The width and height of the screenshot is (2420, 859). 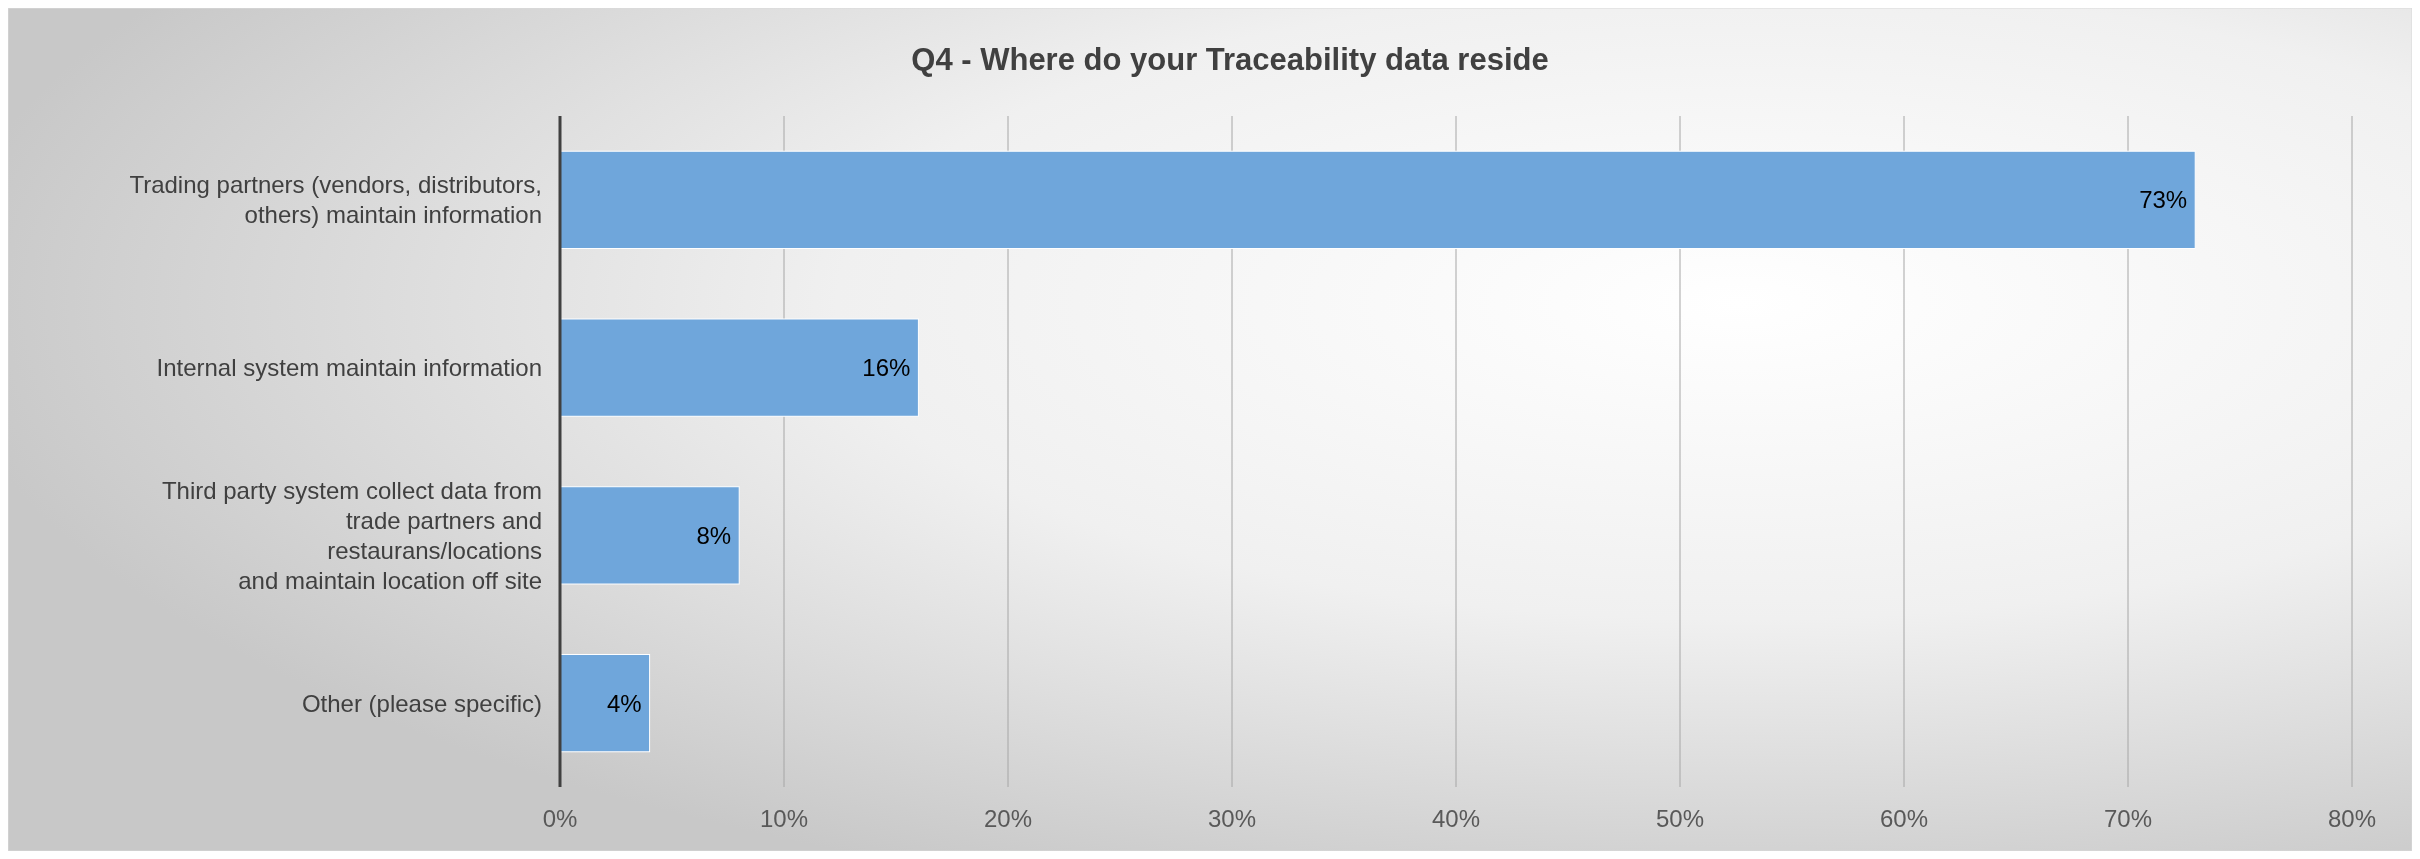 What do you see at coordinates (560, 818) in the screenshot?
I see `x-tick-label: 0%` at bounding box center [560, 818].